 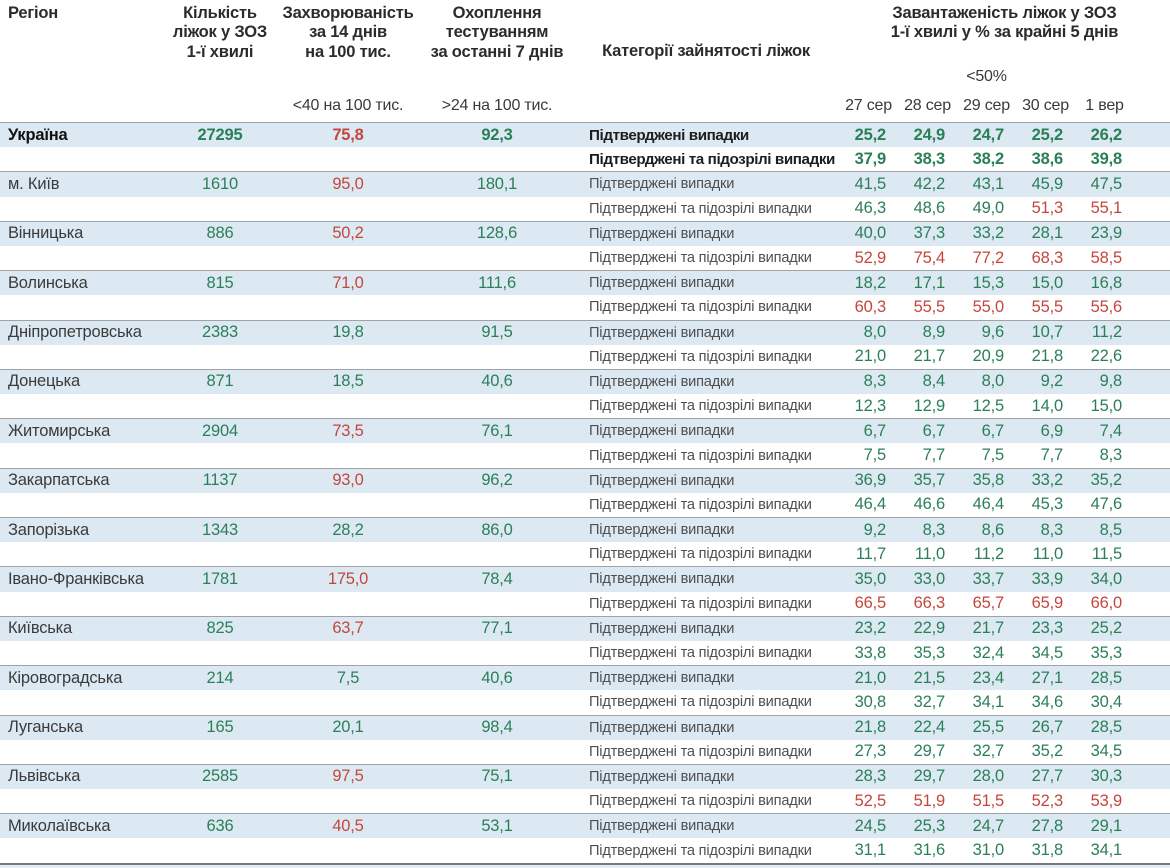 I want to click on region-name: м. Київ, so click(x=34, y=183).